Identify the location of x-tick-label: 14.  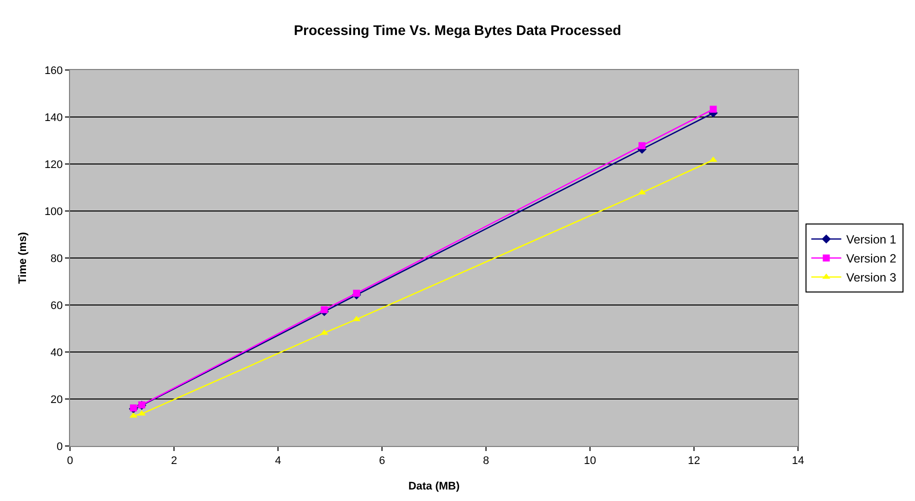
(798, 461).